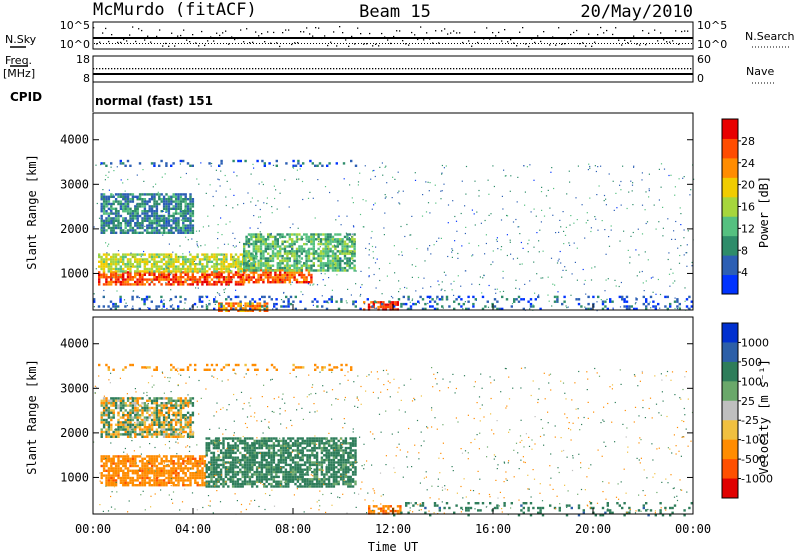  What do you see at coordinates (175, 10) in the screenshot?
I see `station-title: McMurdo (fitACF)` at bounding box center [175, 10].